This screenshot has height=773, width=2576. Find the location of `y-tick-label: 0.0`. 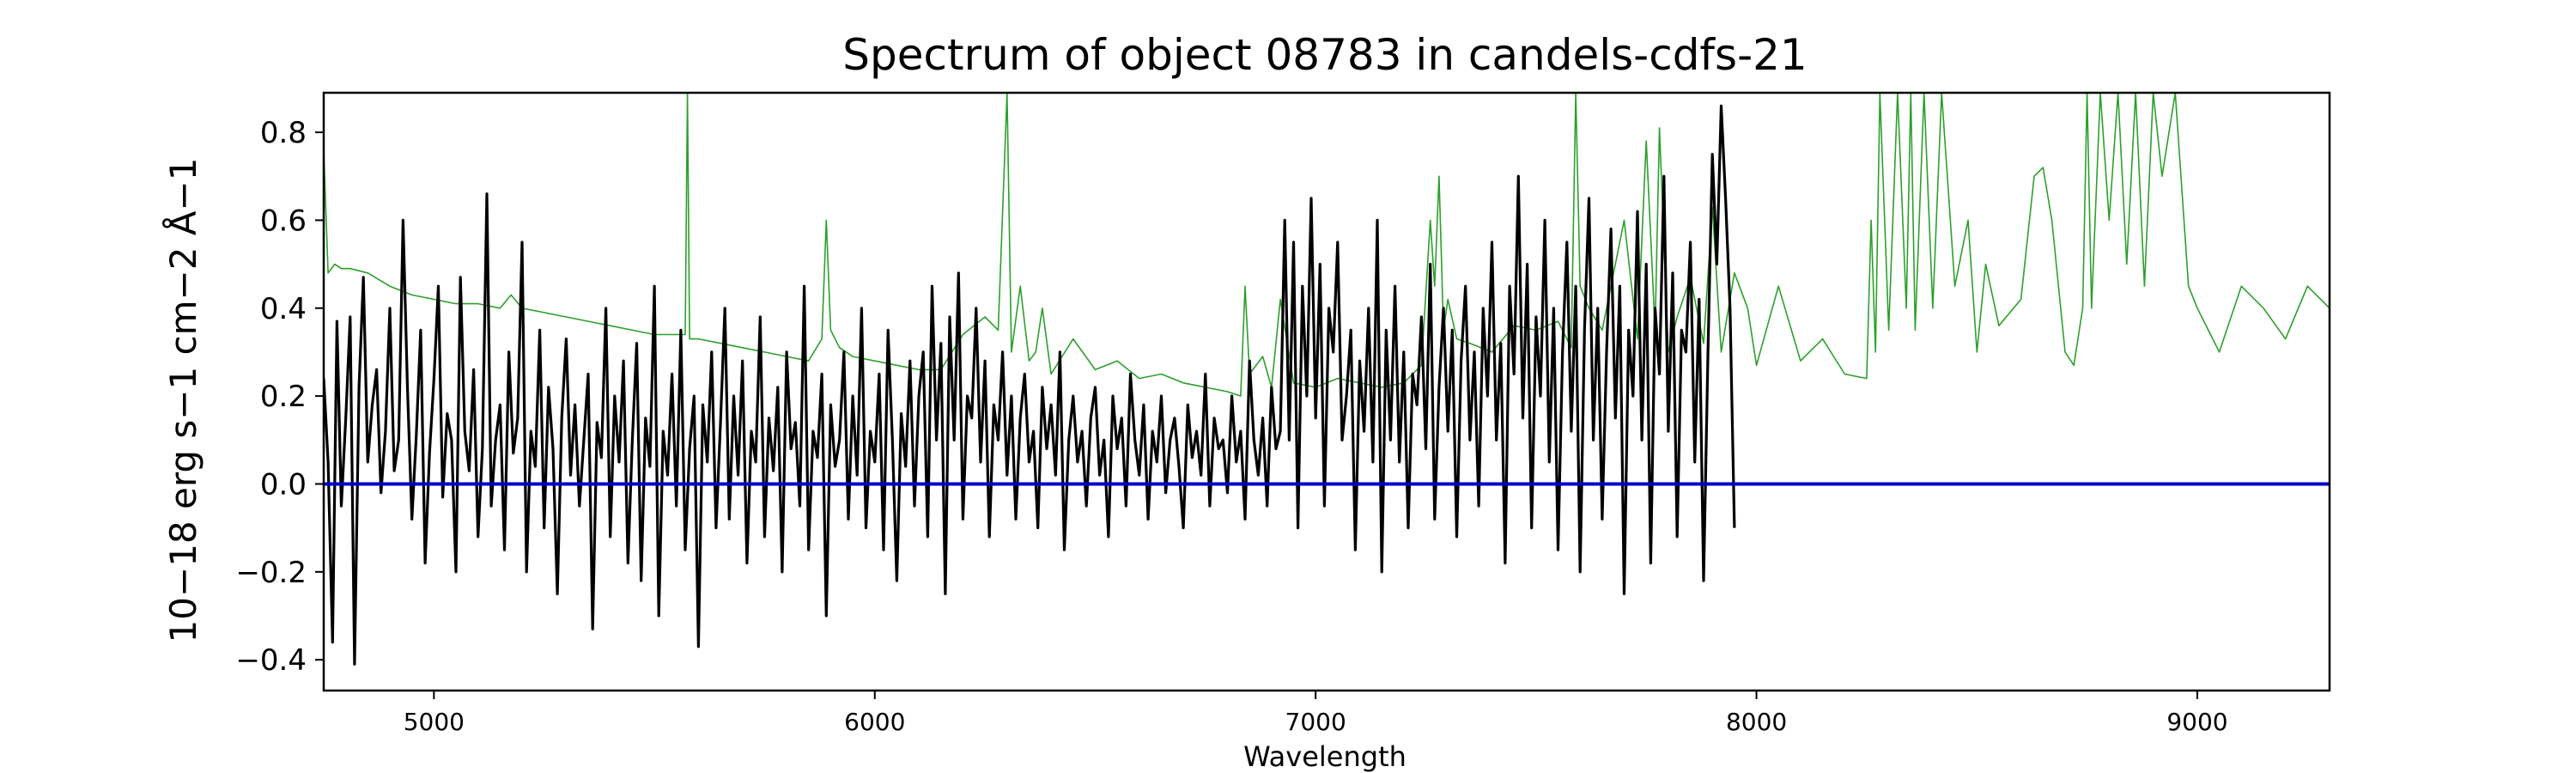

y-tick-label: 0.0 is located at coordinates (283, 485).